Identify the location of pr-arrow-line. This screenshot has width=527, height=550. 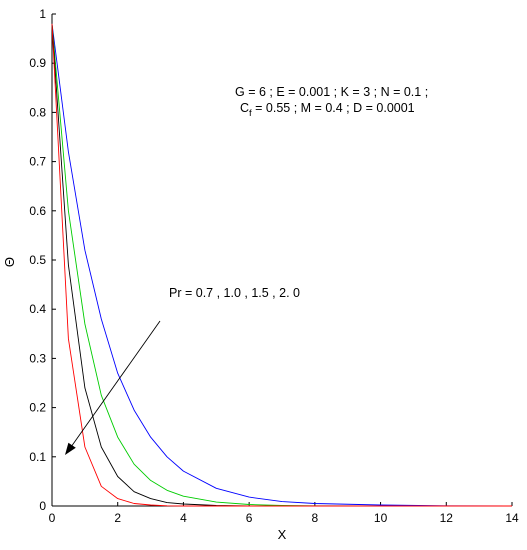
(115, 384).